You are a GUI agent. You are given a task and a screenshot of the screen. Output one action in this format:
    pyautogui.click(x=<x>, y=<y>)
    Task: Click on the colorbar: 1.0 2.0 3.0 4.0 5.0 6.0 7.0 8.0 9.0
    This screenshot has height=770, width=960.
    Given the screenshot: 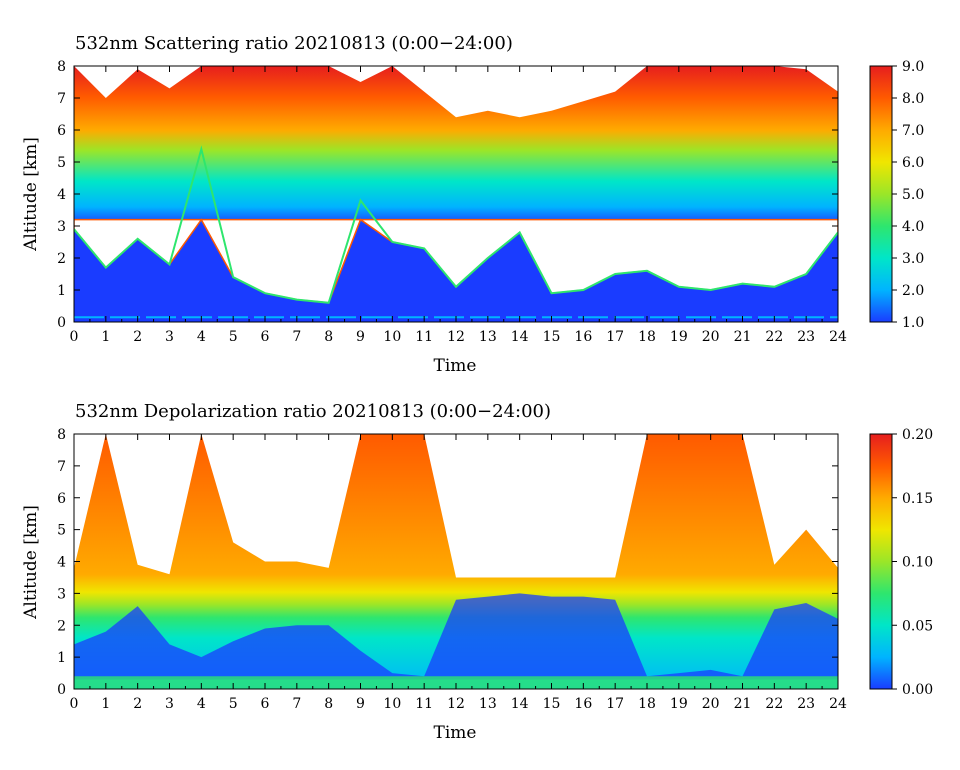 What is the action you would take?
    pyautogui.click(x=896, y=195)
    